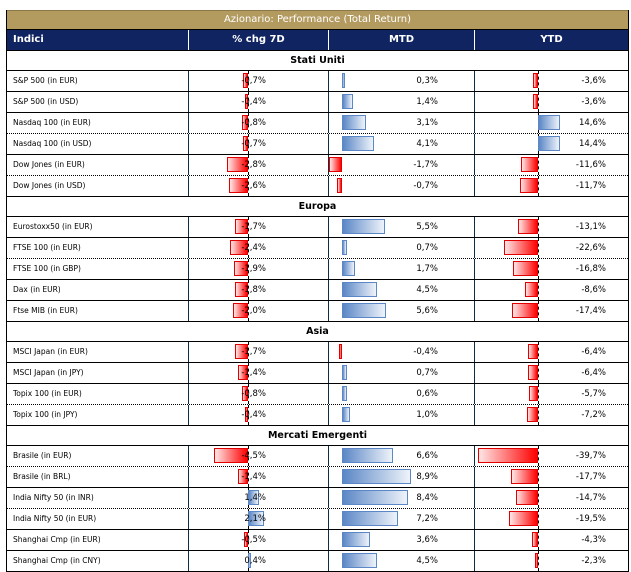  Describe the element at coordinates (593, 415) in the screenshot. I see `value-ytd: -7,2%` at that location.